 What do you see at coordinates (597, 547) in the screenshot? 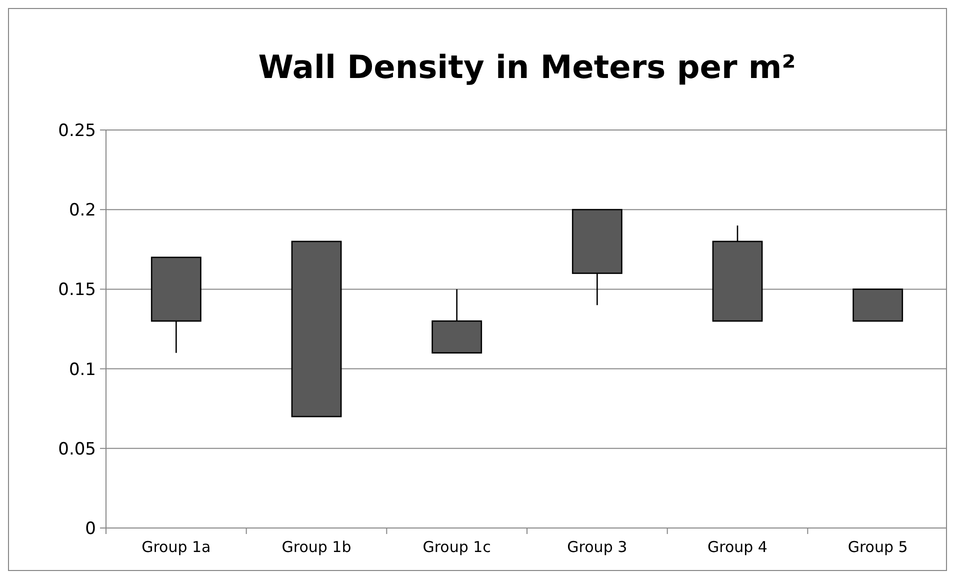
I see `x-tick-label: Group 3` at bounding box center [597, 547].